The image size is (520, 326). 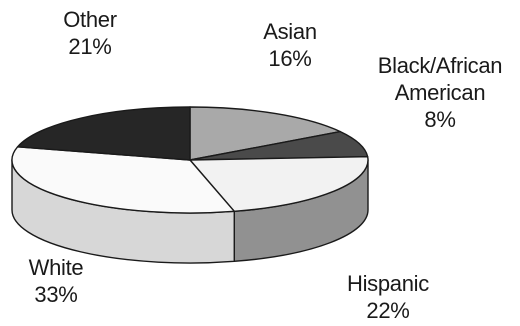 What do you see at coordinates (56, 281) in the screenshot?
I see `label-white: White 33%` at bounding box center [56, 281].